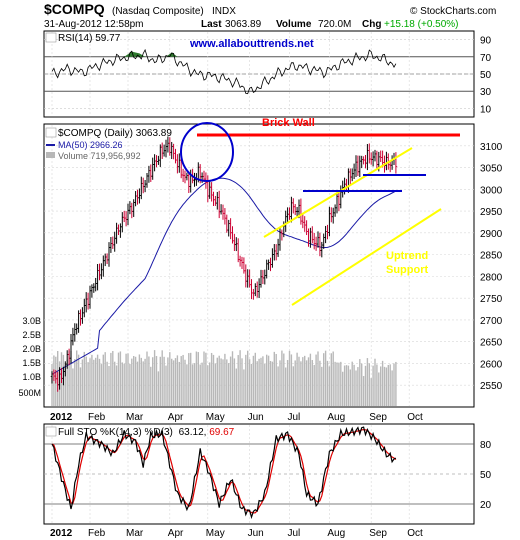 The image size is (520, 540). Describe the element at coordinates (421, 24) in the screenshot. I see `chg-value: +15.18 (+0.50%)` at that location.